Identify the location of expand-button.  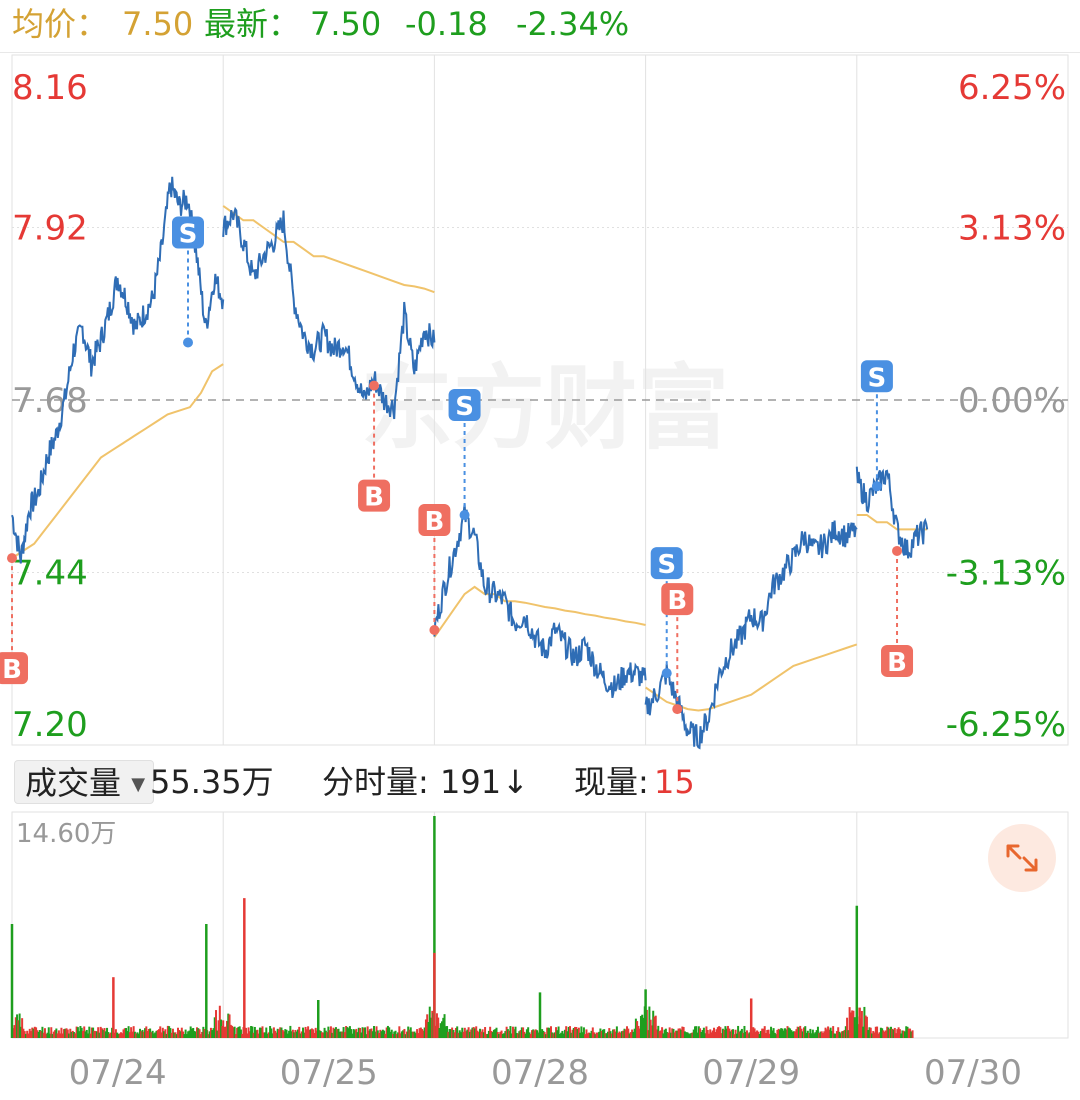
(1022, 858).